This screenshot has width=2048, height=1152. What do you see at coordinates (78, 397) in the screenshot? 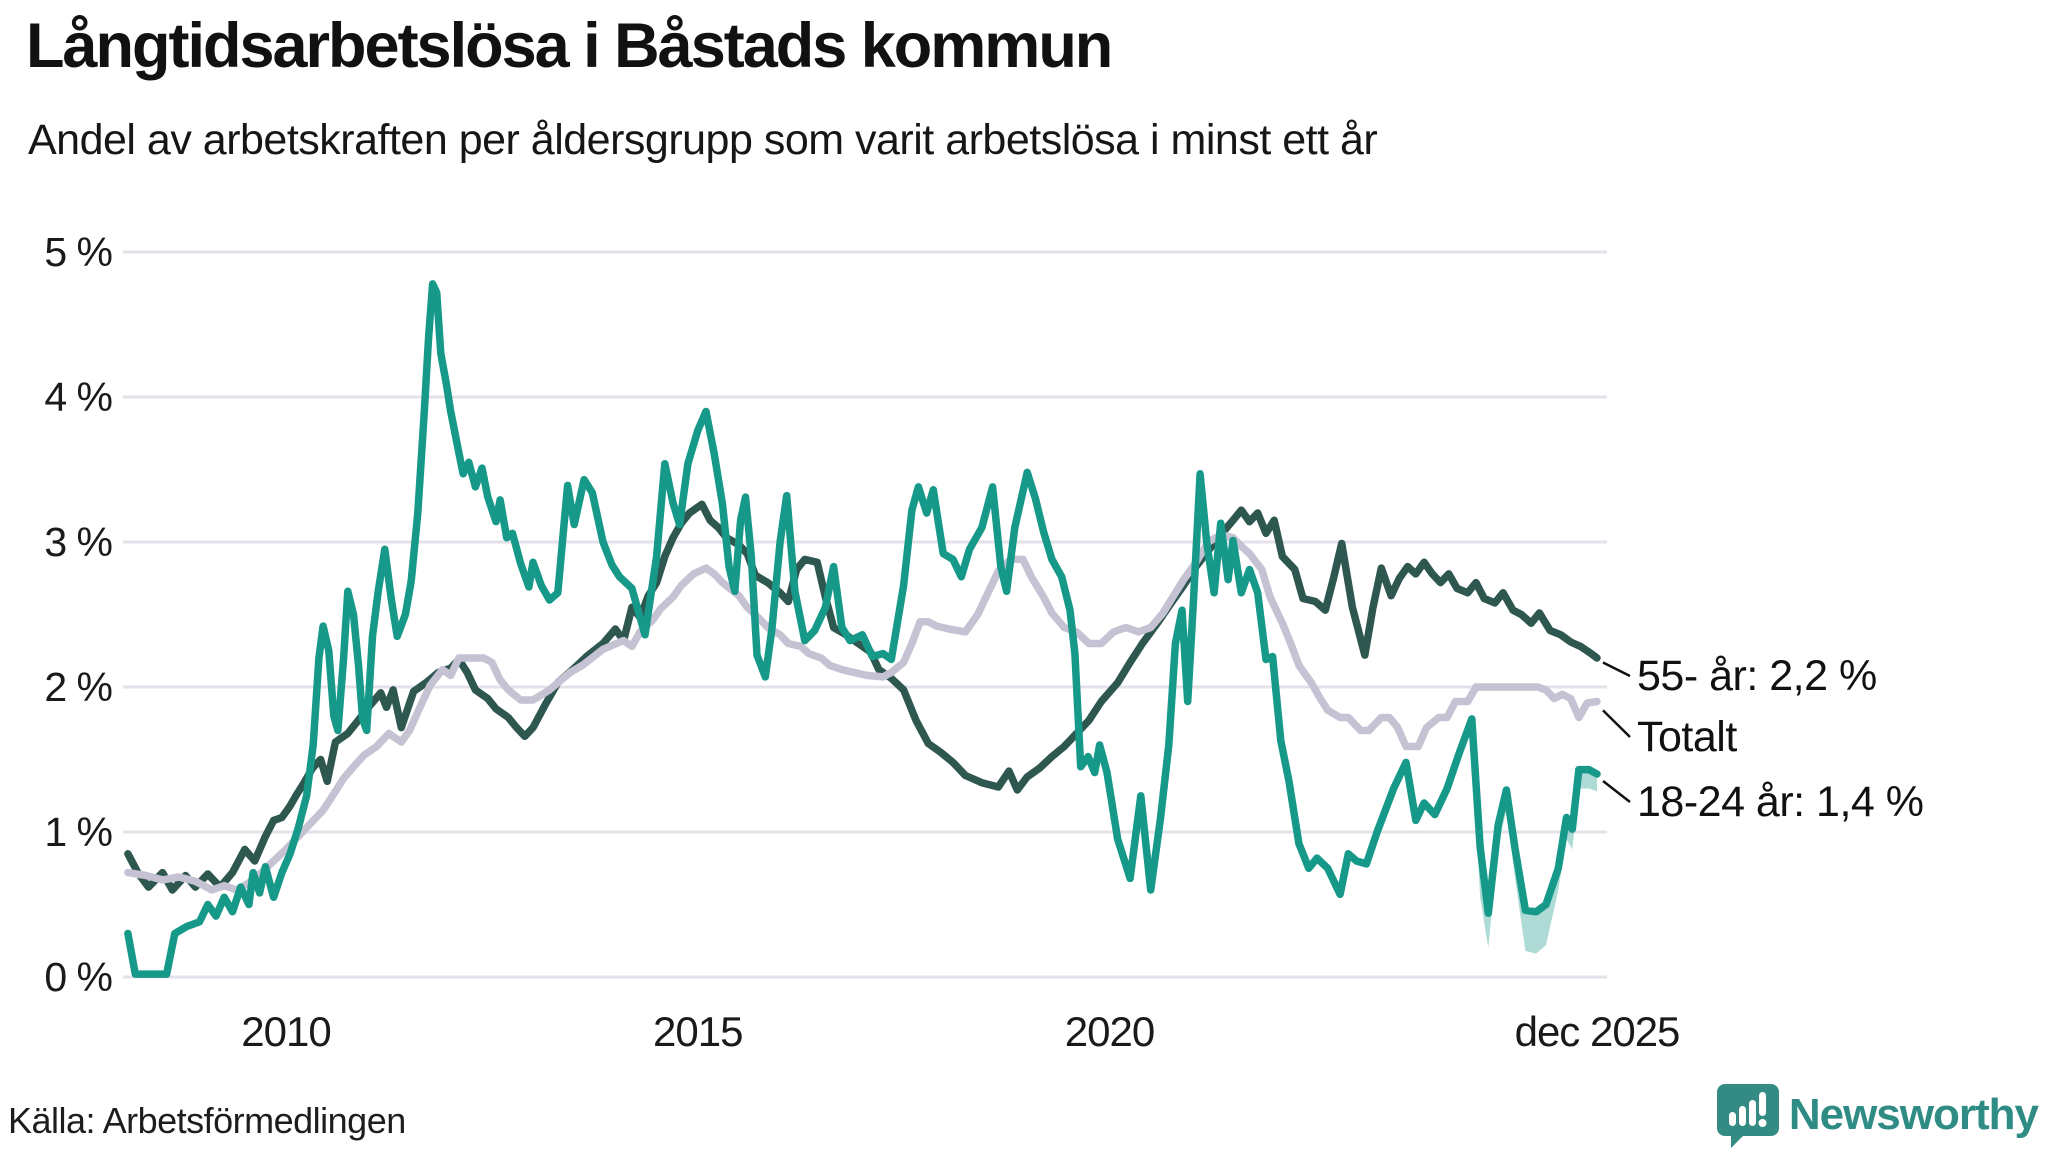
I see `y-tick-label: 4 %` at bounding box center [78, 397].